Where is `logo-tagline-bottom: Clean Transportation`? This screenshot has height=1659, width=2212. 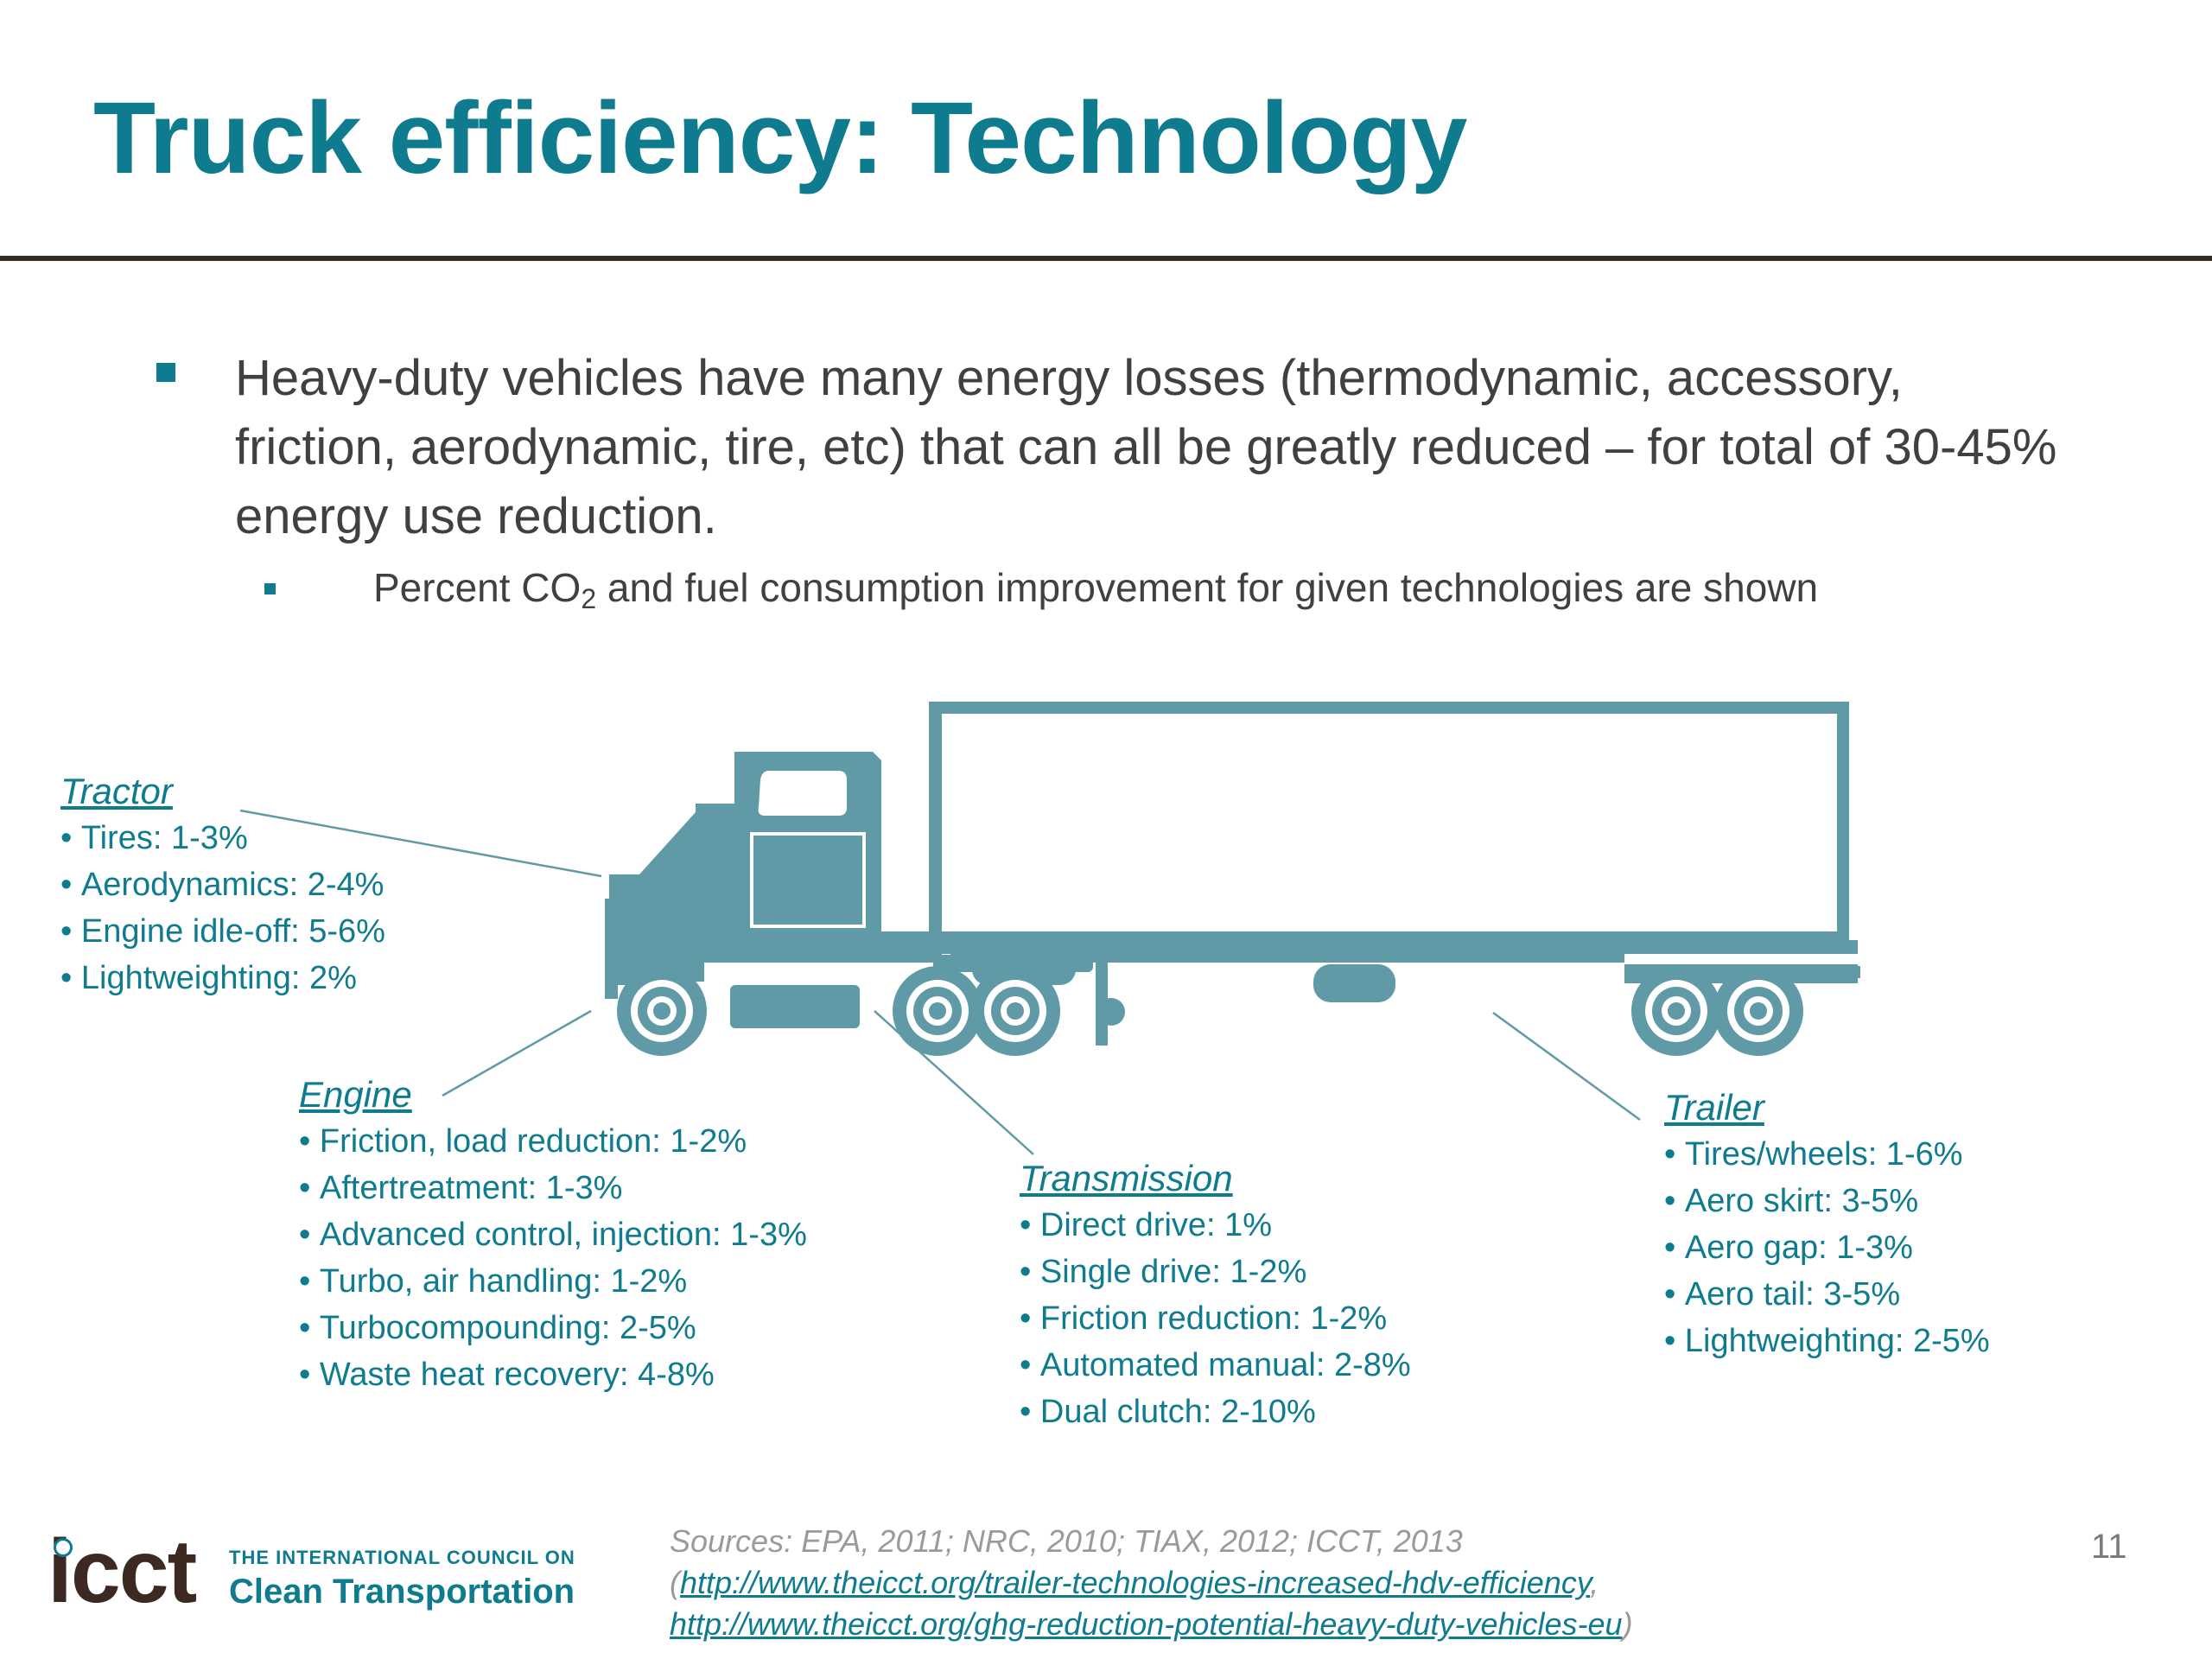 logo-tagline-bottom: Clean Transportation is located at coordinates (402, 1592).